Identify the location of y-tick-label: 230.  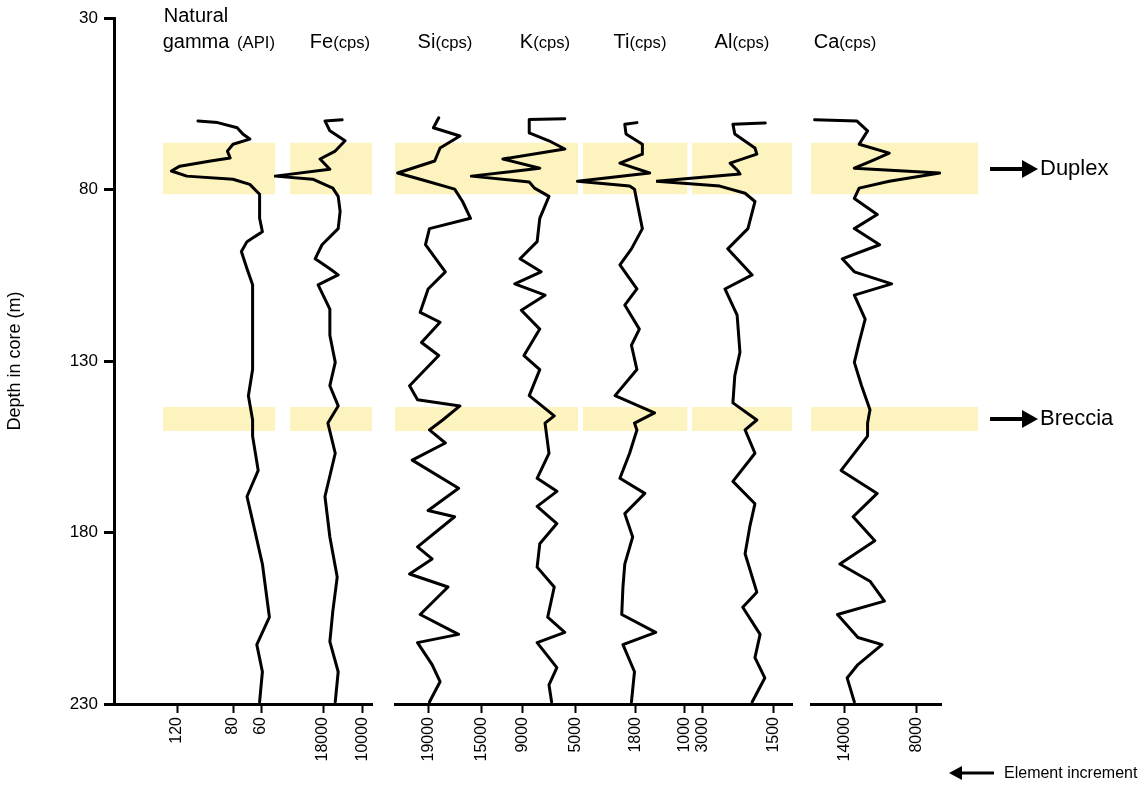
(83, 703).